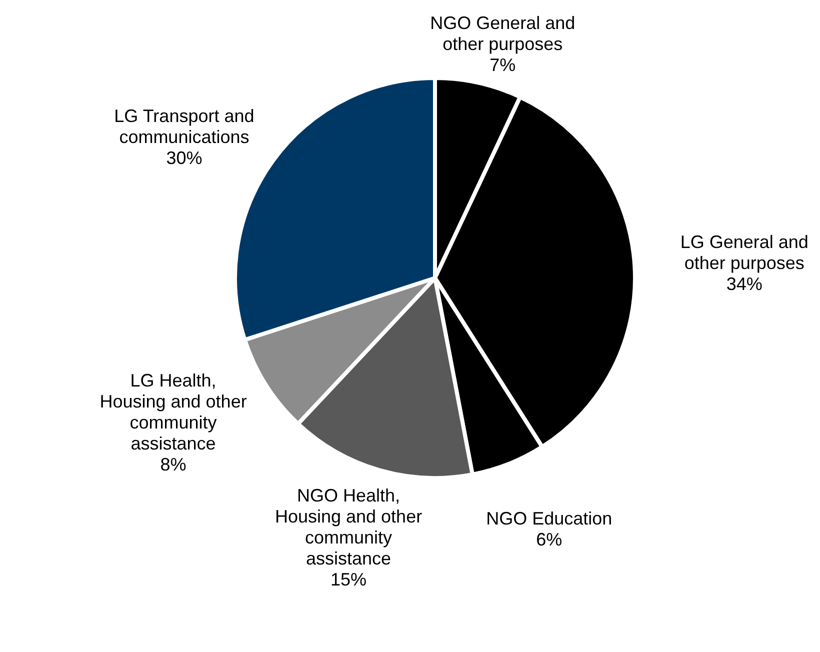 The width and height of the screenshot is (820, 652). I want to click on slice-label: NGO General and other purposes, so click(503, 33).